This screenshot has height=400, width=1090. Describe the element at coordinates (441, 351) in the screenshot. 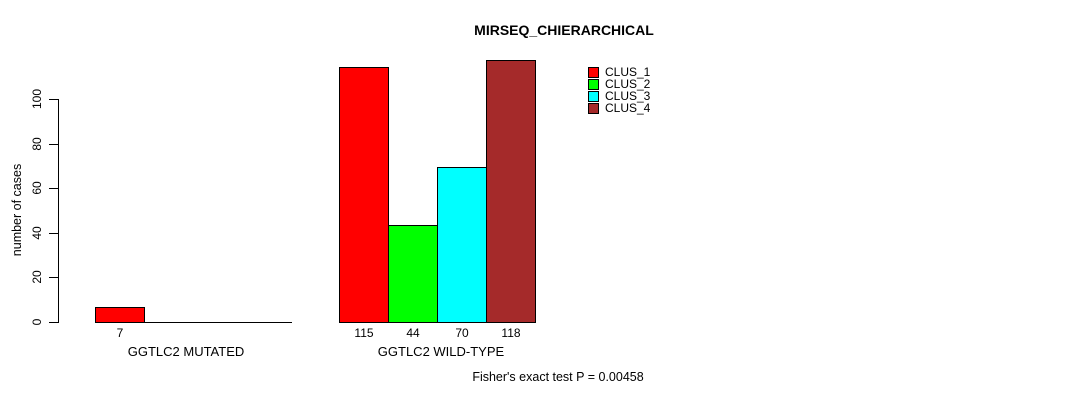

I see `group-label: GGTLC2 WILD-TYPE` at that location.